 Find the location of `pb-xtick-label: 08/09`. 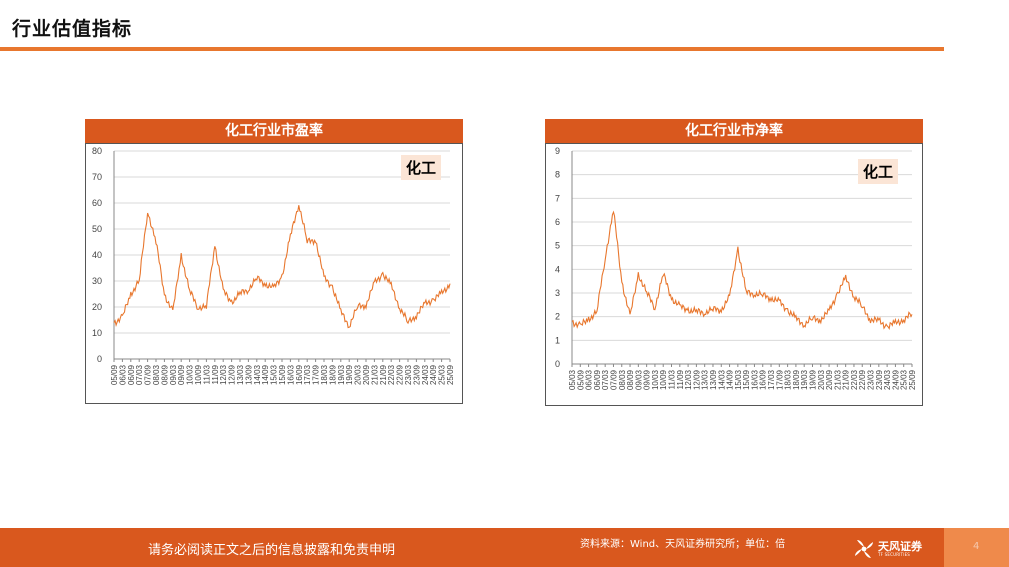

pb-xtick-label: 08/09 is located at coordinates (630, 379).